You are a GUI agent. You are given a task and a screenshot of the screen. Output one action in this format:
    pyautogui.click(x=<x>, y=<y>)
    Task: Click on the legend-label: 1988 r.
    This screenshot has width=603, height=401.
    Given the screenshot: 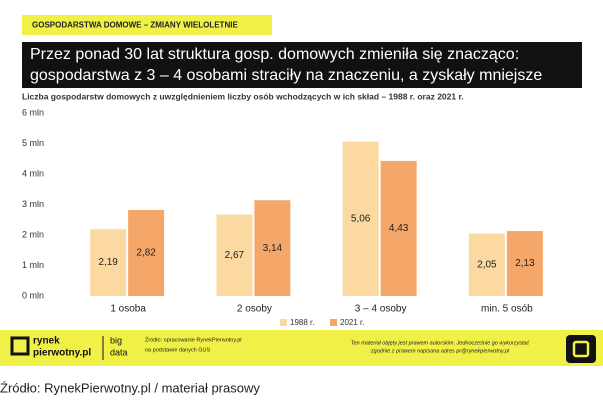 What is the action you would take?
    pyautogui.click(x=302, y=322)
    